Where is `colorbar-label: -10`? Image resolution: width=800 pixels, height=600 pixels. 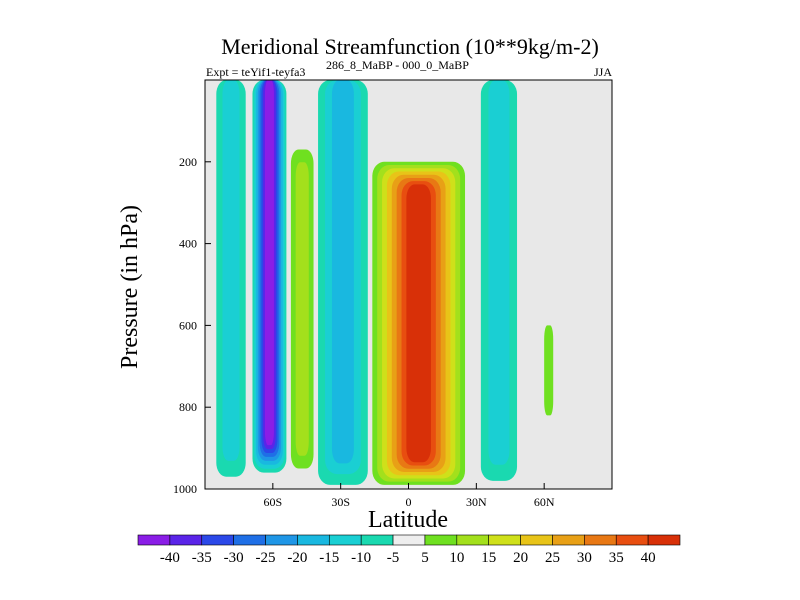 colorbar-label: -10 is located at coordinates (361, 558).